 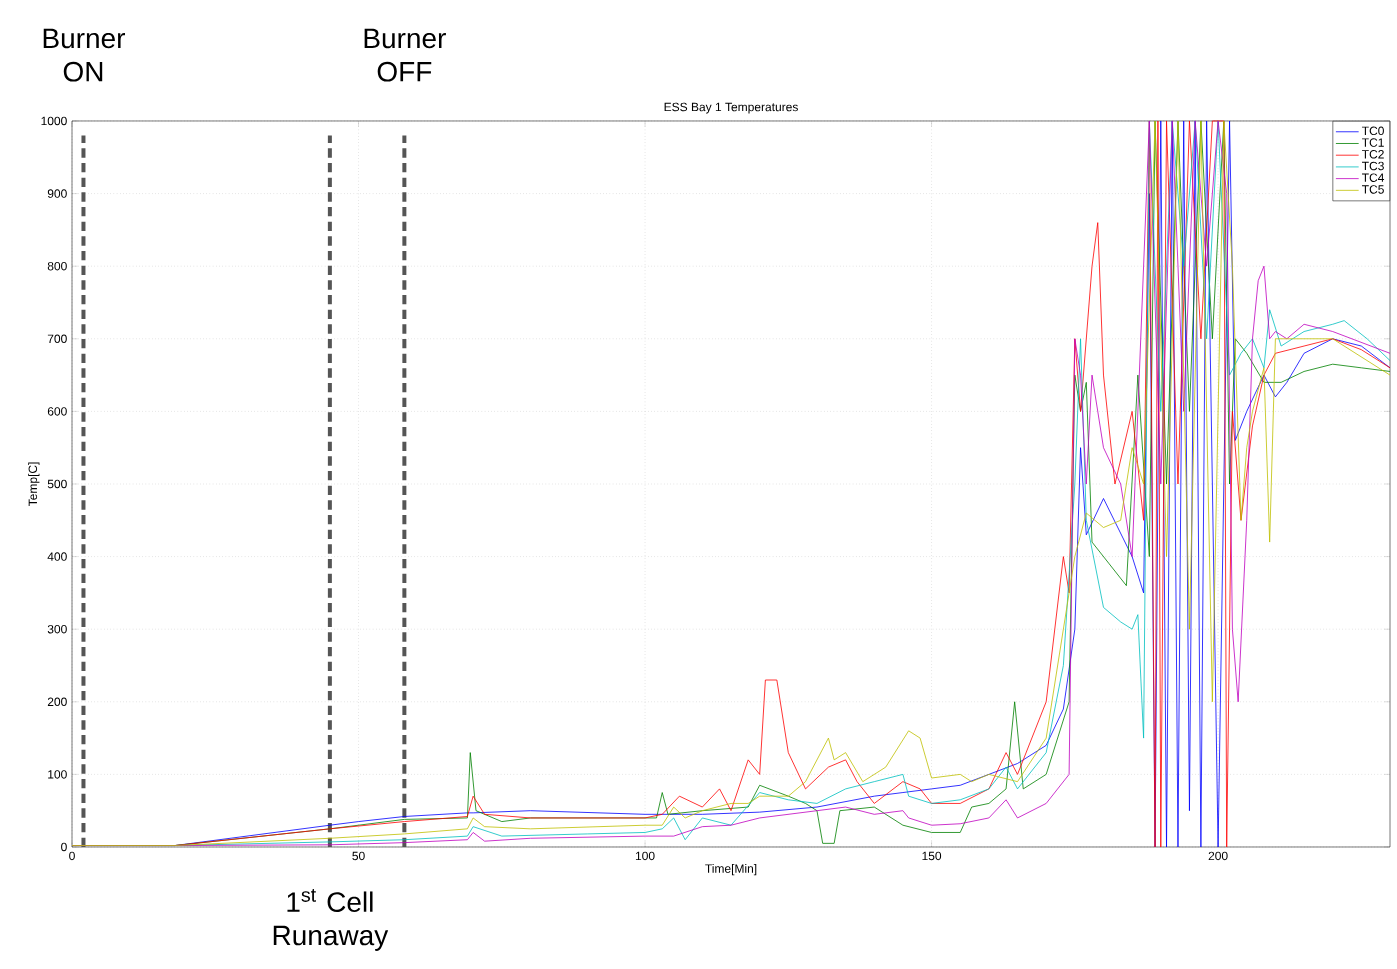 What do you see at coordinates (1373, 154) in the screenshot?
I see `legend-label: TC2` at bounding box center [1373, 154].